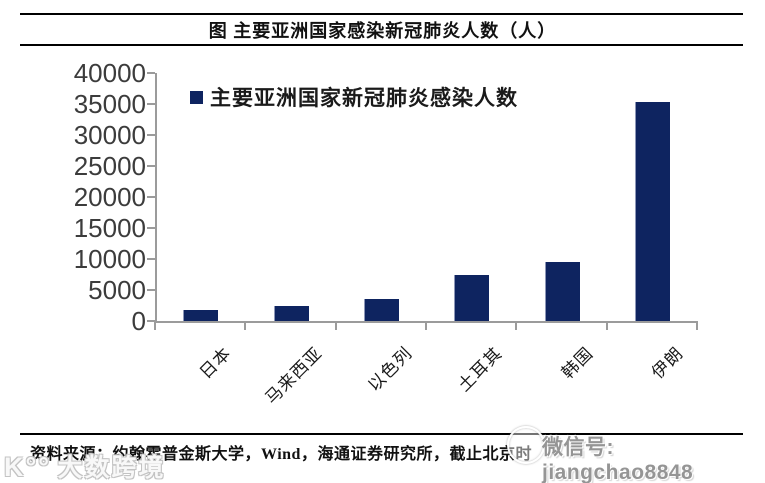 The height and width of the screenshot is (483, 765). I want to click on y-tick-label: 25000, so click(109, 166).